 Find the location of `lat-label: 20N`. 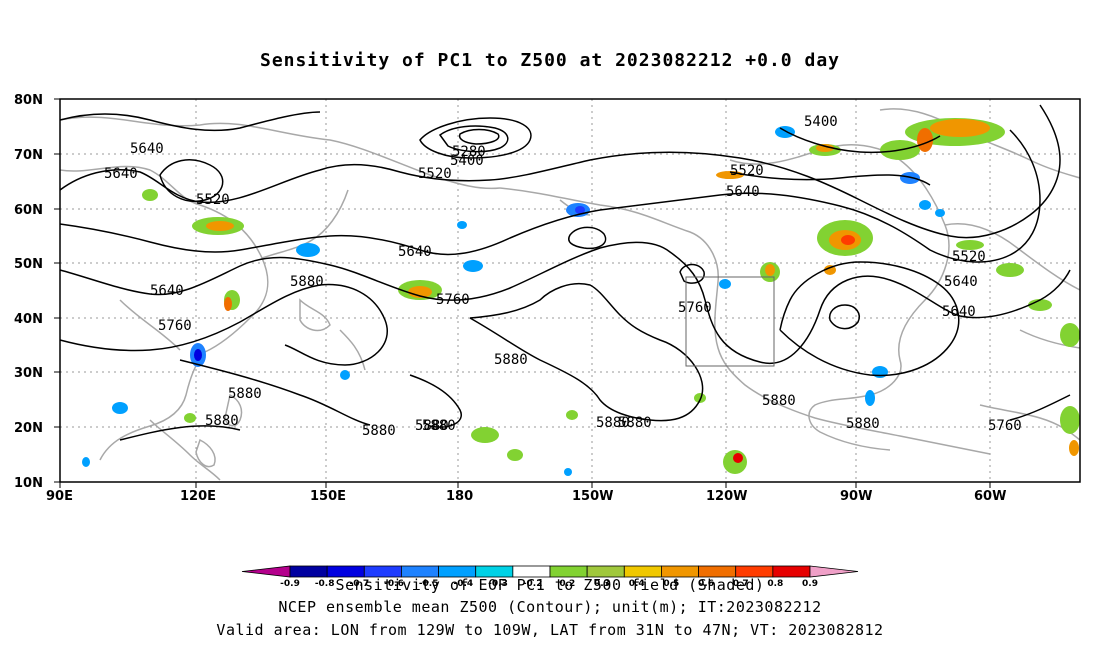

lat-label: 20N is located at coordinates (28, 428).